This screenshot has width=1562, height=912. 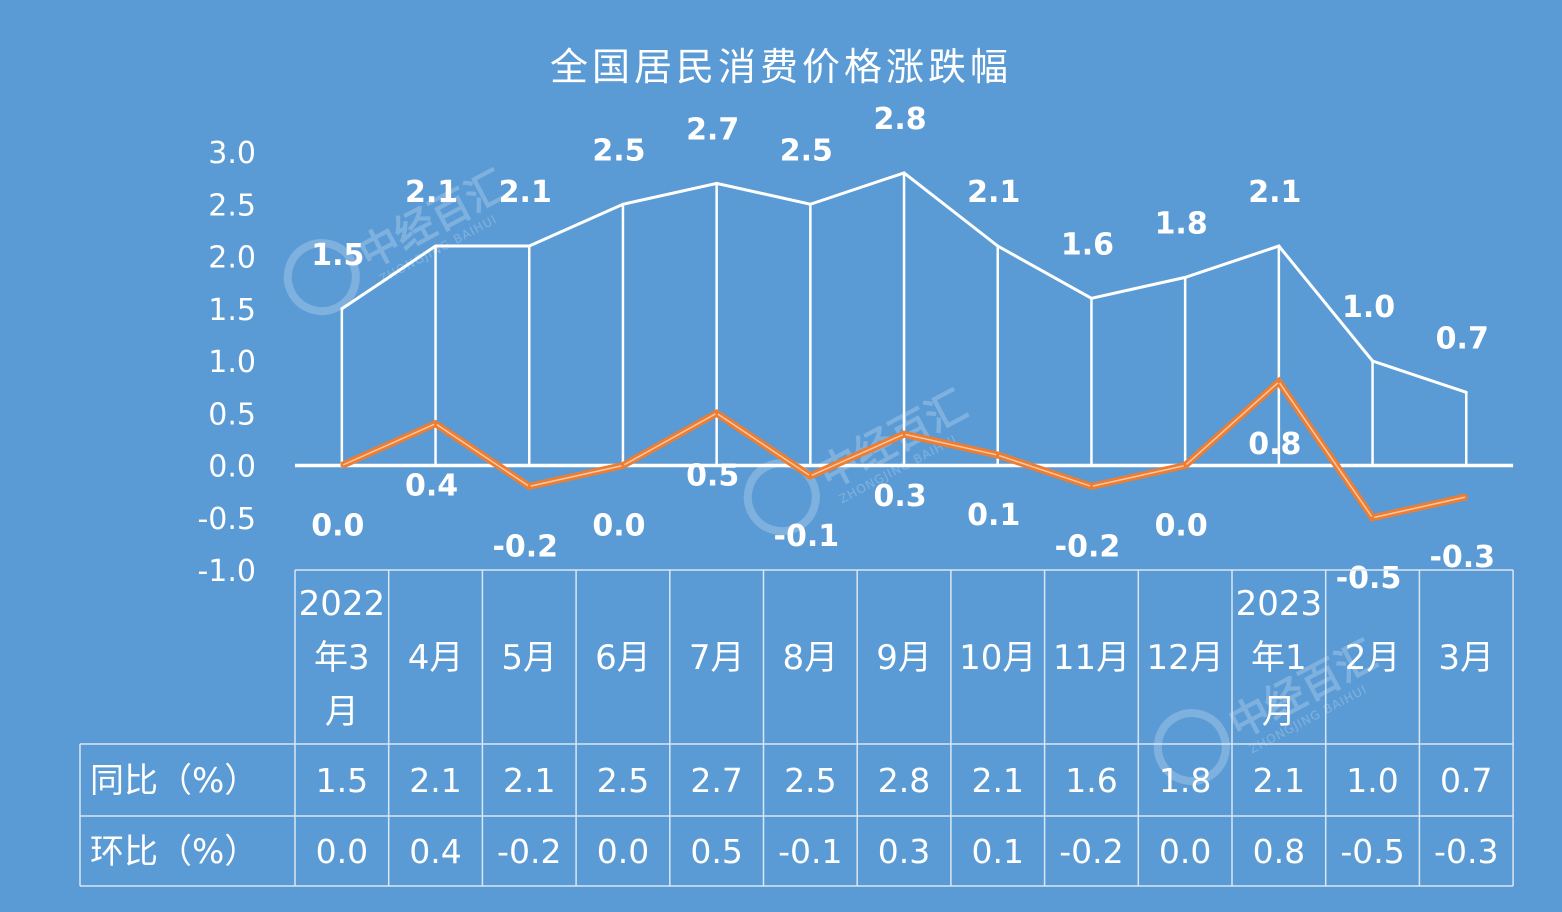 I want to click on data-label-mom: 0.4, so click(x=431, y=486).